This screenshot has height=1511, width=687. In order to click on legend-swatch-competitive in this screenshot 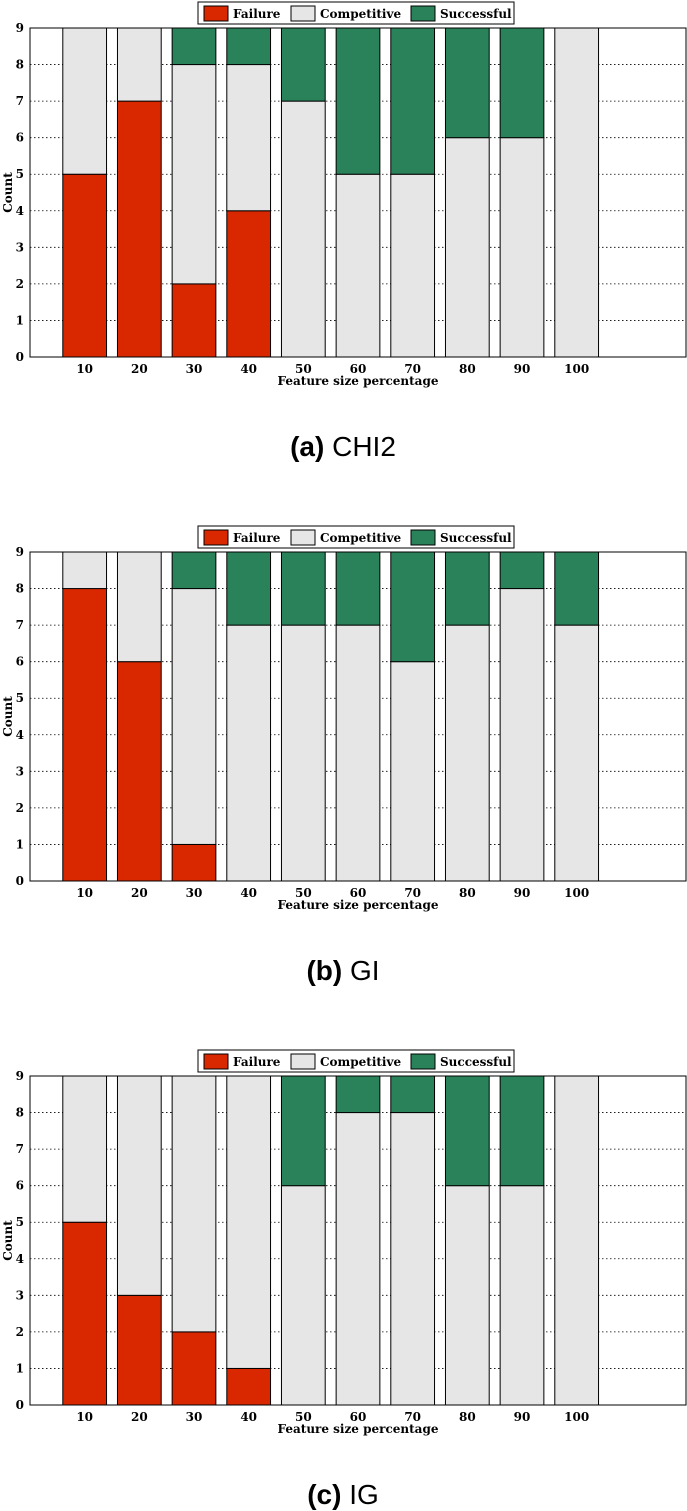, I will do `click(303, 537)`.